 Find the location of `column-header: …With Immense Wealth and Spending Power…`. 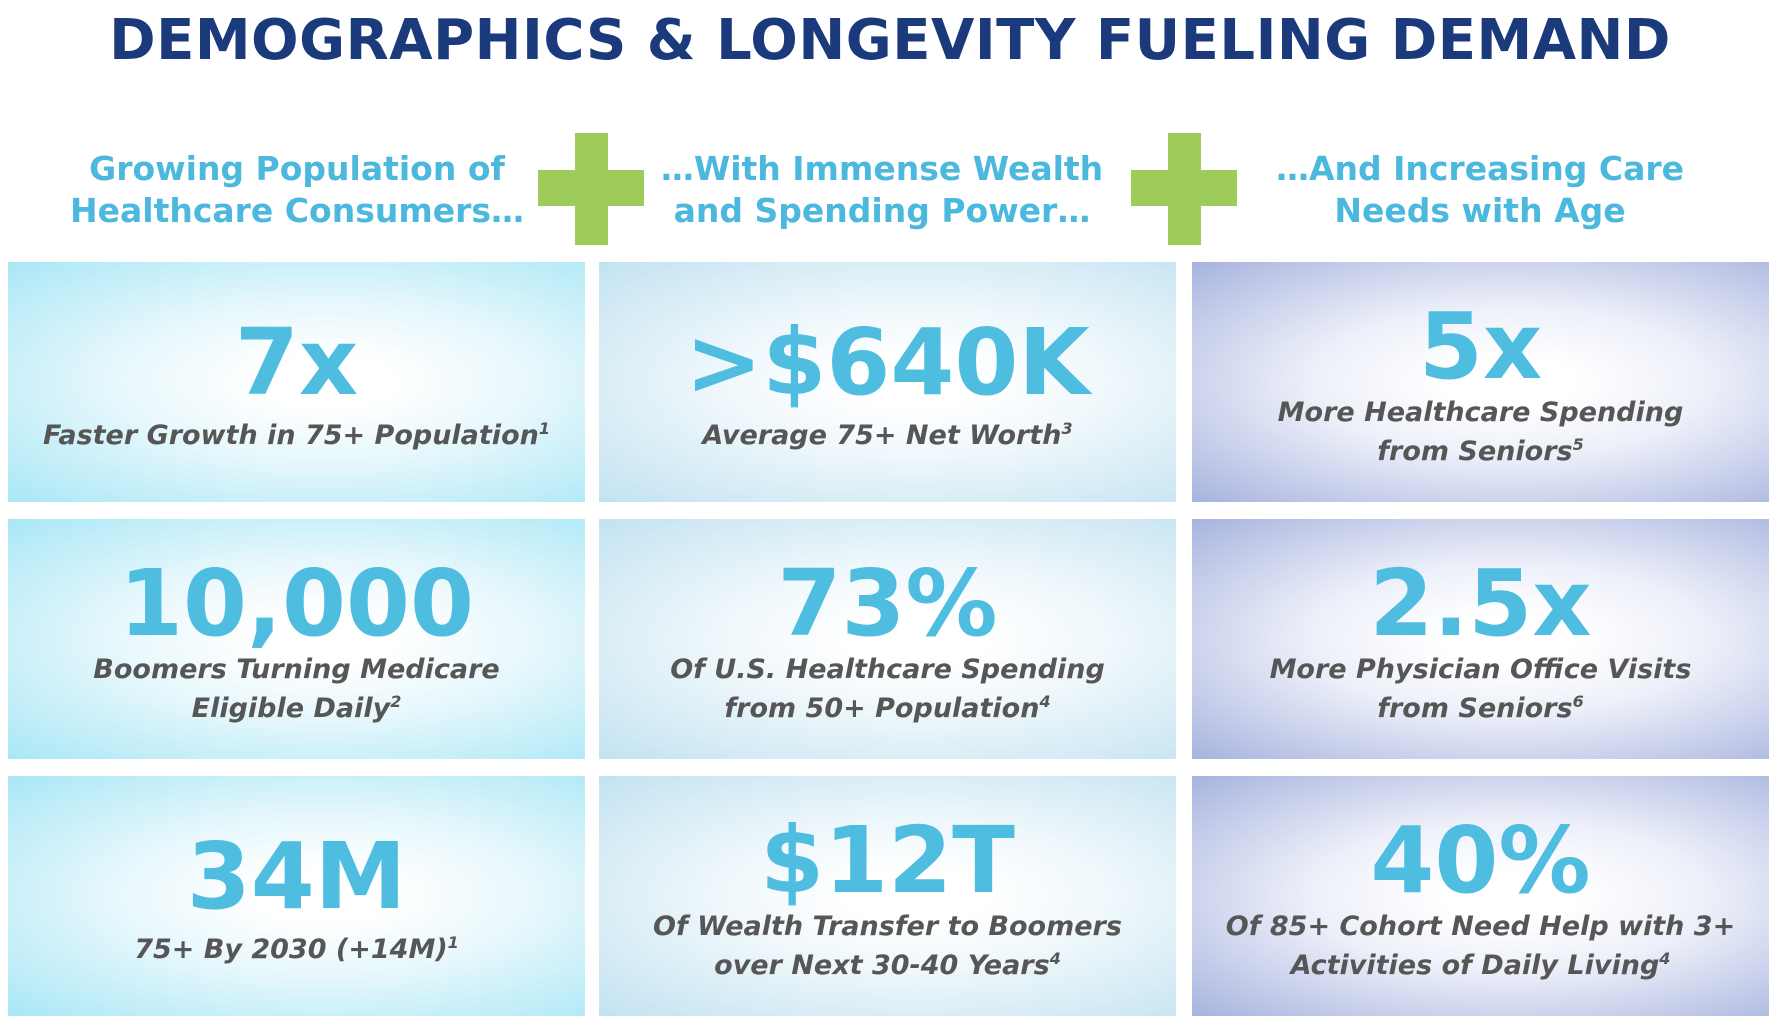

column-header: …With Immense Wealth and Spending Power… is located at coordinates (882, 190).